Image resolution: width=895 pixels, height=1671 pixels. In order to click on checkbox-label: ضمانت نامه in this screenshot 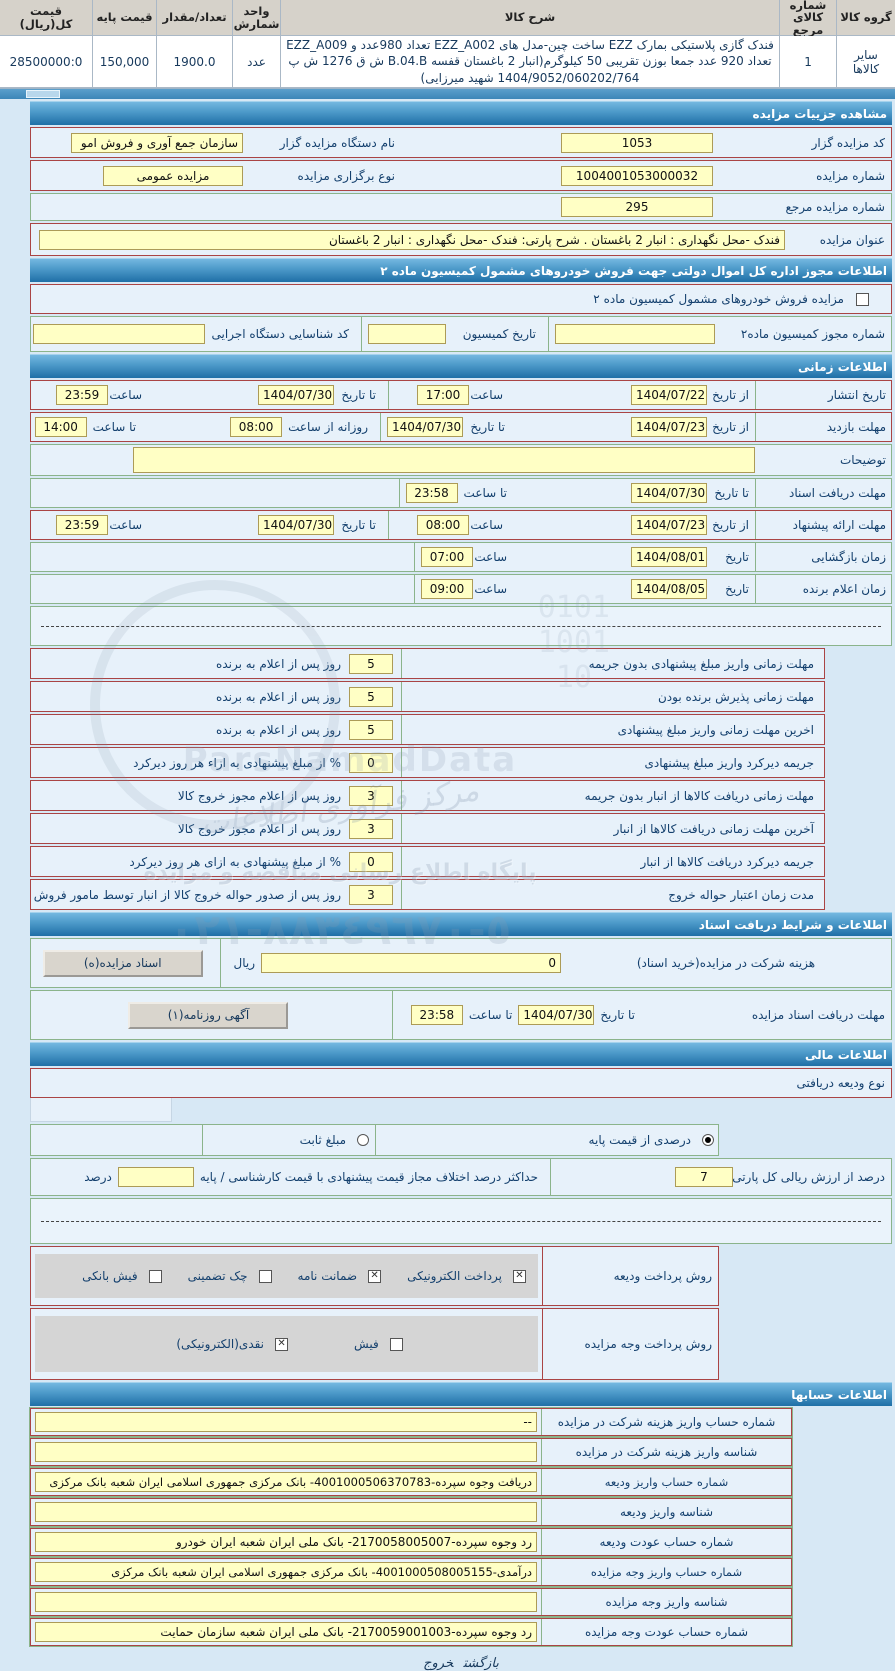, I will do `click(327, 1276)`.